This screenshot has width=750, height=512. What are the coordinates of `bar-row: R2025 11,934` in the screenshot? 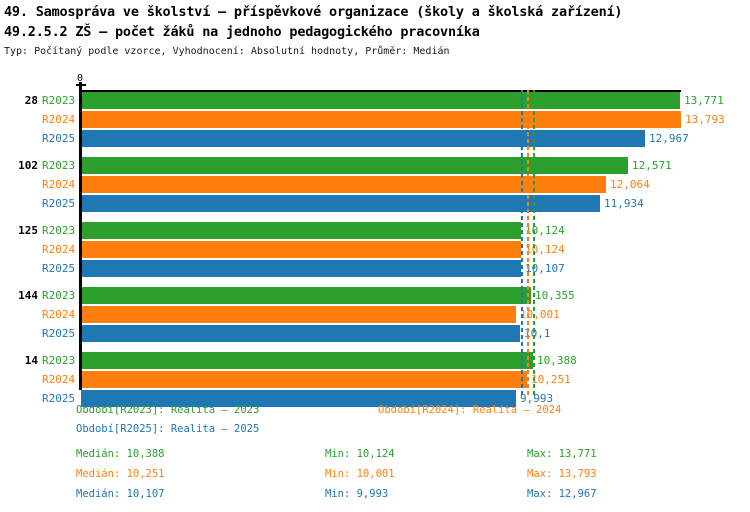 It's located at (375, 203).